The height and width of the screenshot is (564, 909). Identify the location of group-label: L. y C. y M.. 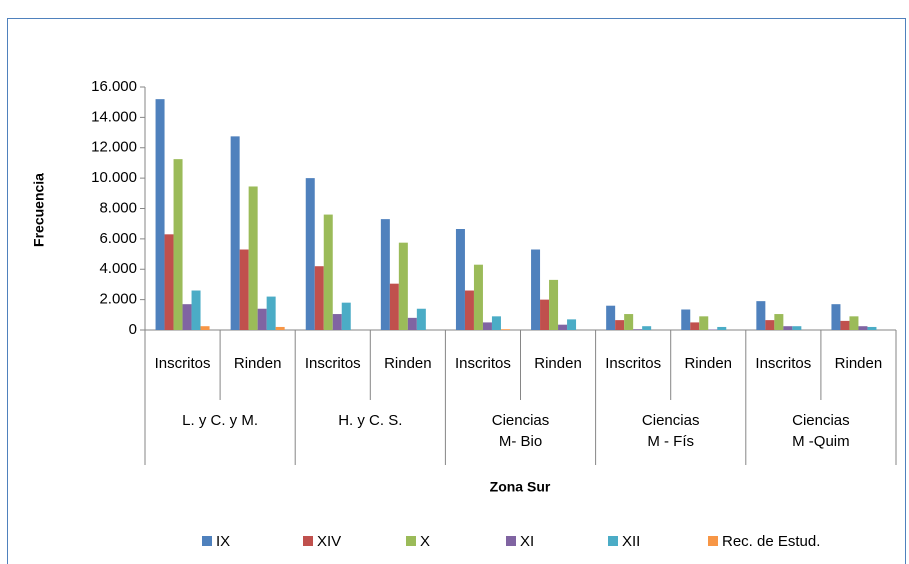
(220, 420).